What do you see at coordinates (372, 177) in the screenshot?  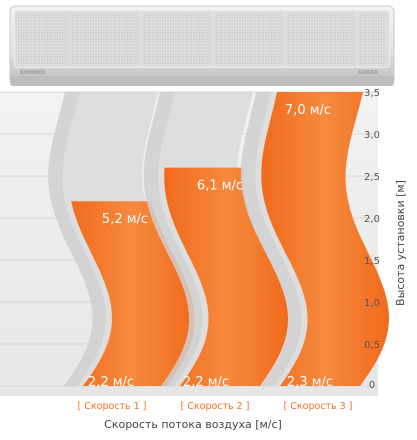 I see `y-tick-label: 2,5` at bounding box center [372, 177].